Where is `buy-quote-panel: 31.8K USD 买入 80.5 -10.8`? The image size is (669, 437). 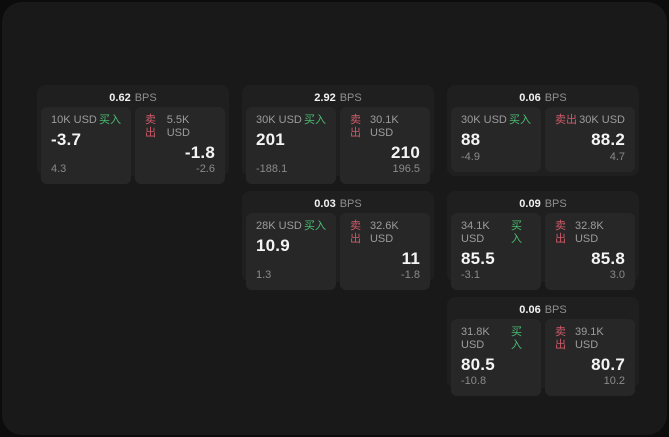 buy-quote-panel: 31.8K USD 买入 80.5 -10.8 is located at coordinates (496, 357).